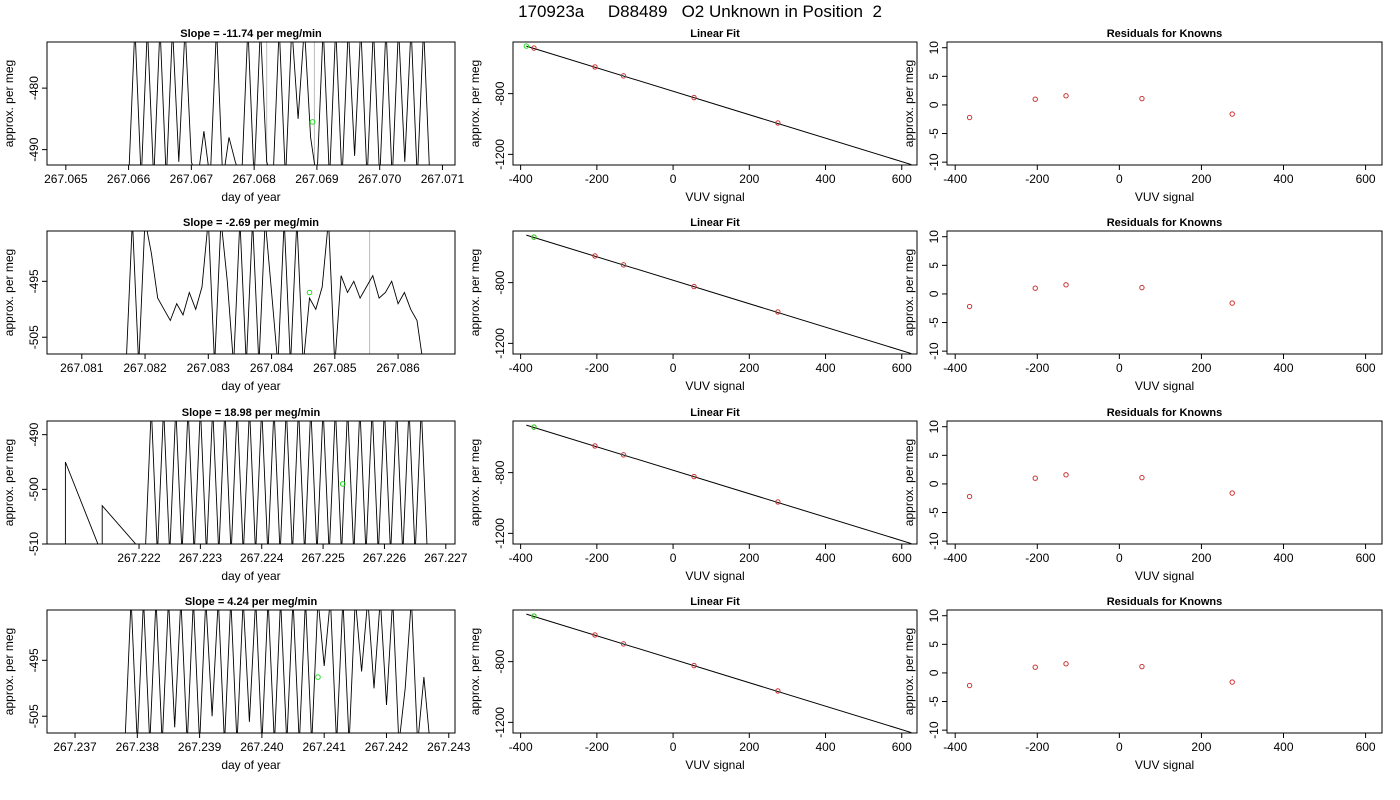 This screenshot has width=1400, height=800. What do you see at coordinates (34, 716) in the screenshot?
I see `y-tick-label: -505` at bounding box center [34, 716].